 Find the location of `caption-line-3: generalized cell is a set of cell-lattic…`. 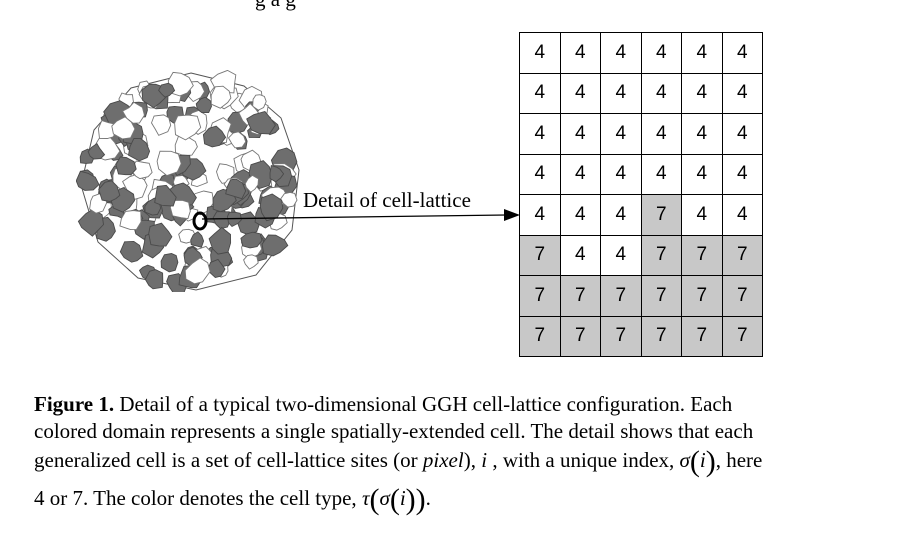

caption-line-3: generalized cell is a set of cell-lattic… is located at coordinates (398, 461).